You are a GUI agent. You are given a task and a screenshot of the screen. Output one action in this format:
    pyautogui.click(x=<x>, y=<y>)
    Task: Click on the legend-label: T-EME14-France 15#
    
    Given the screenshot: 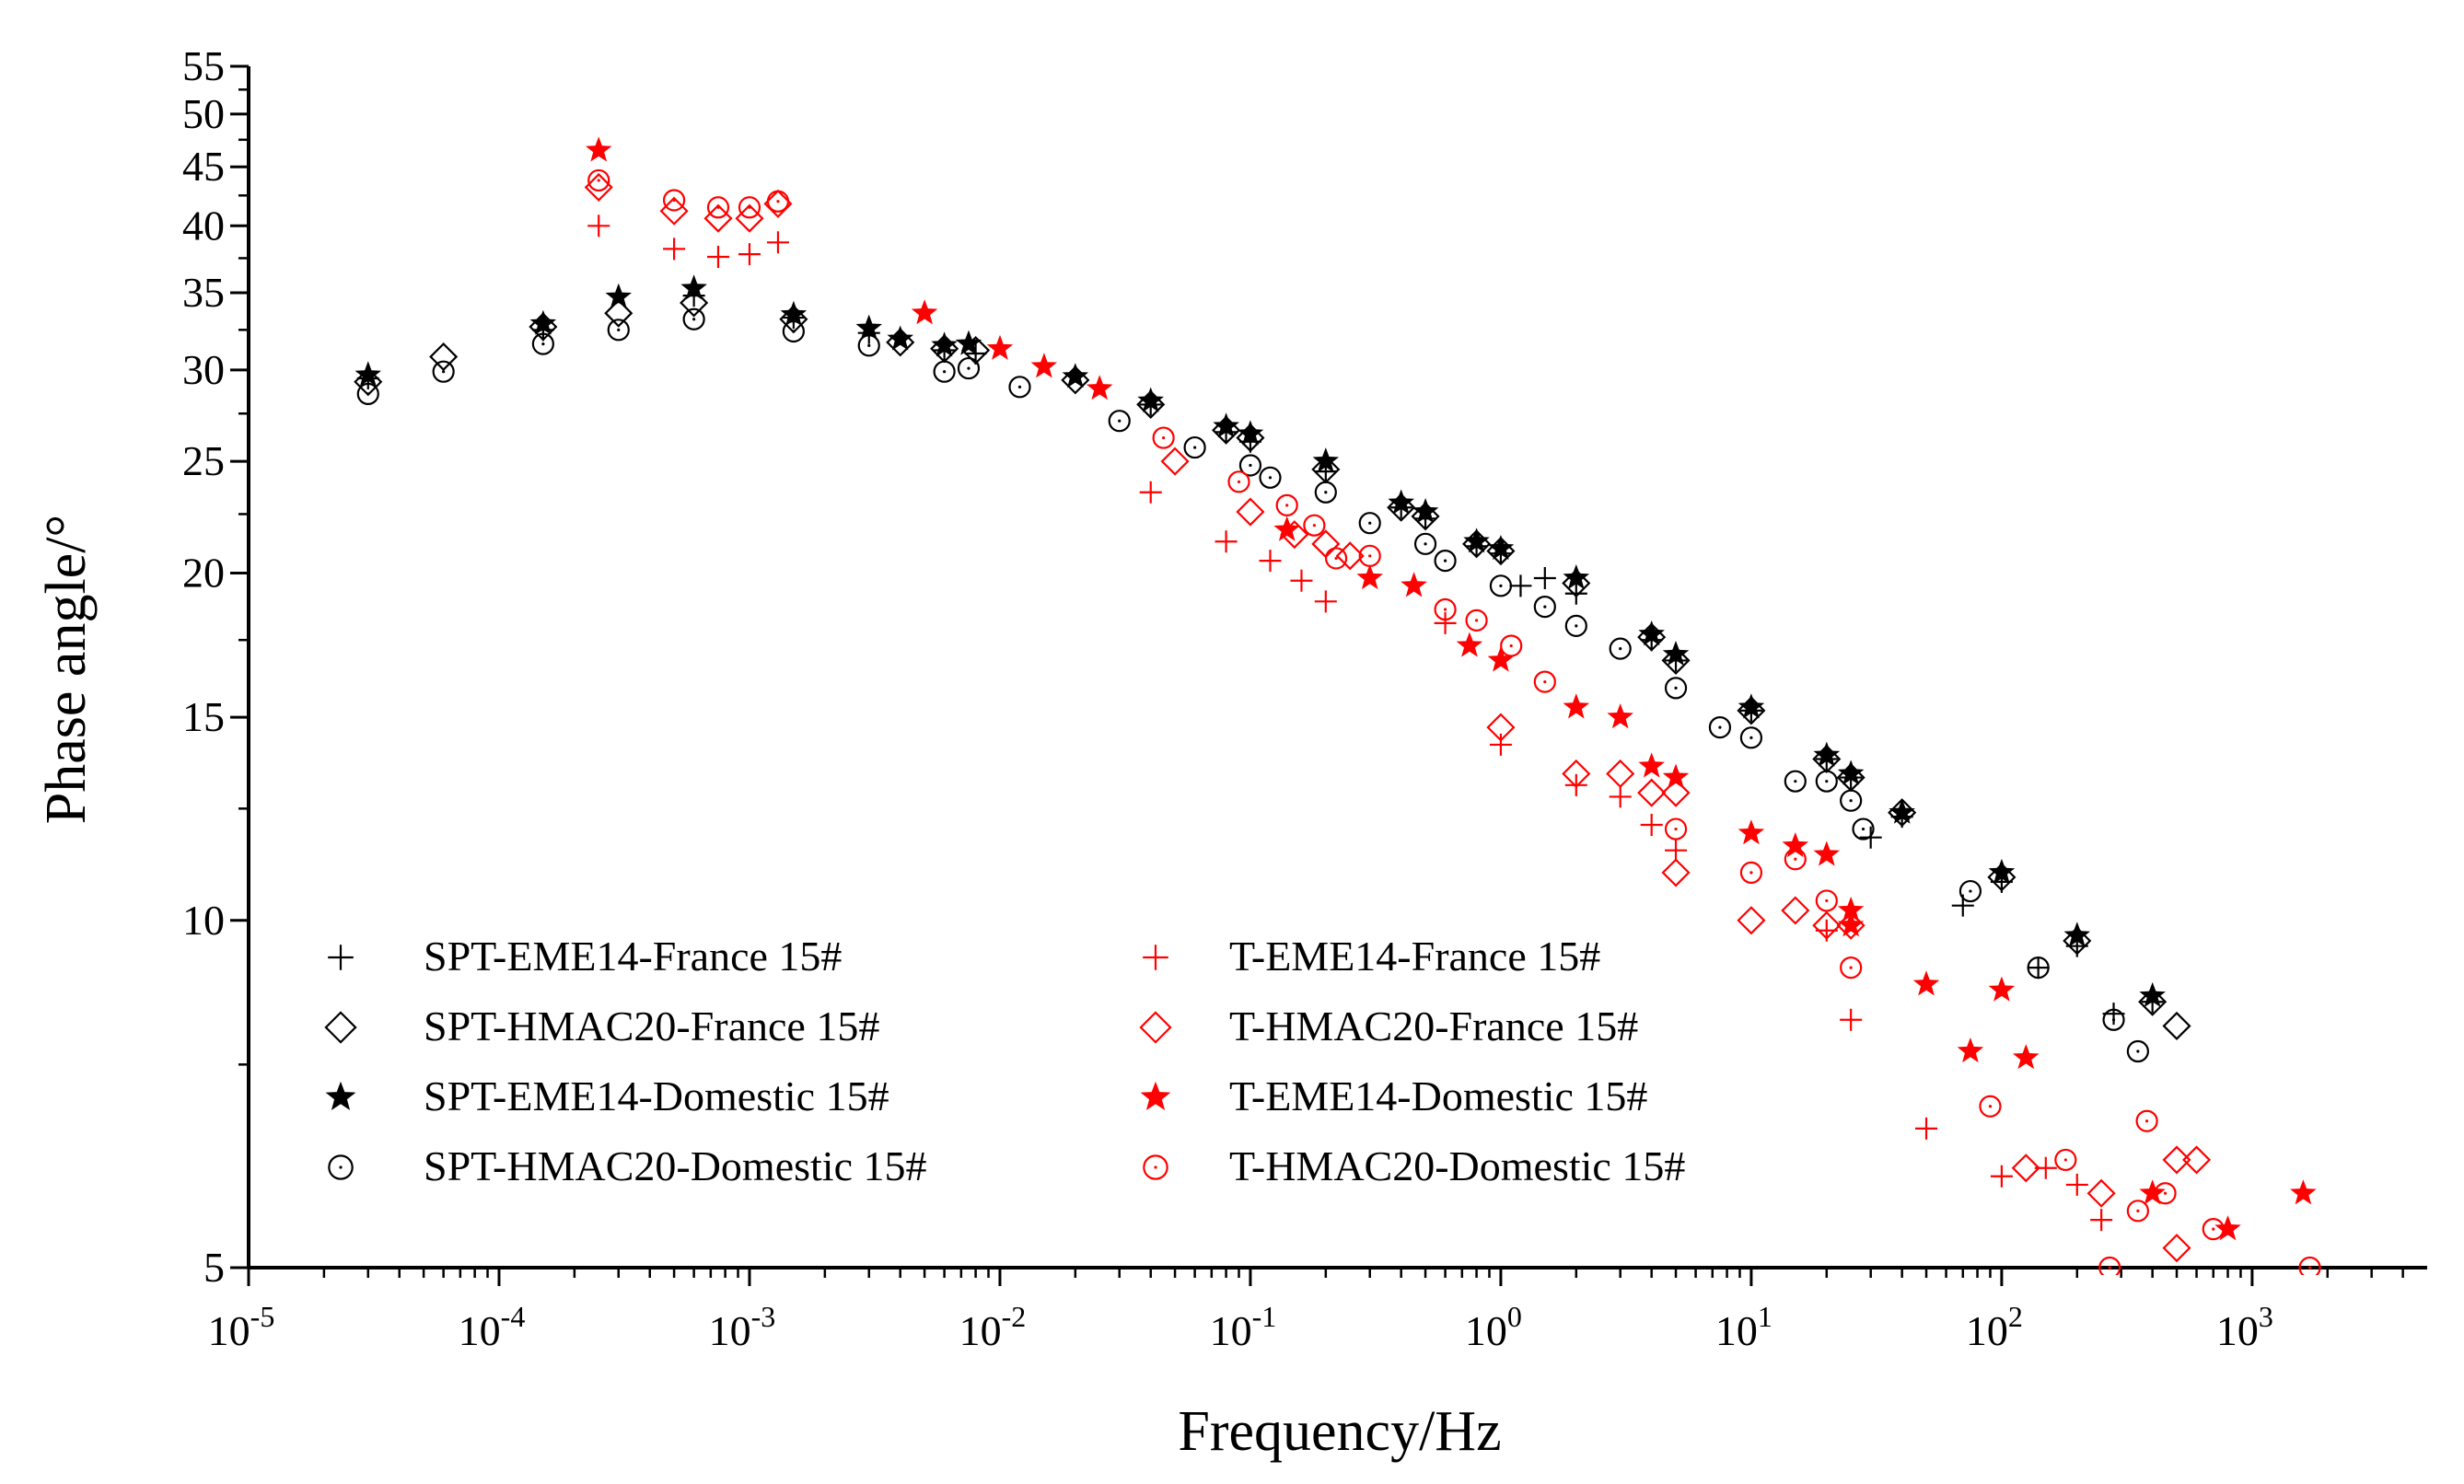 What is the action you would take?
    pyautogui.click(x=1414, y=956)
    